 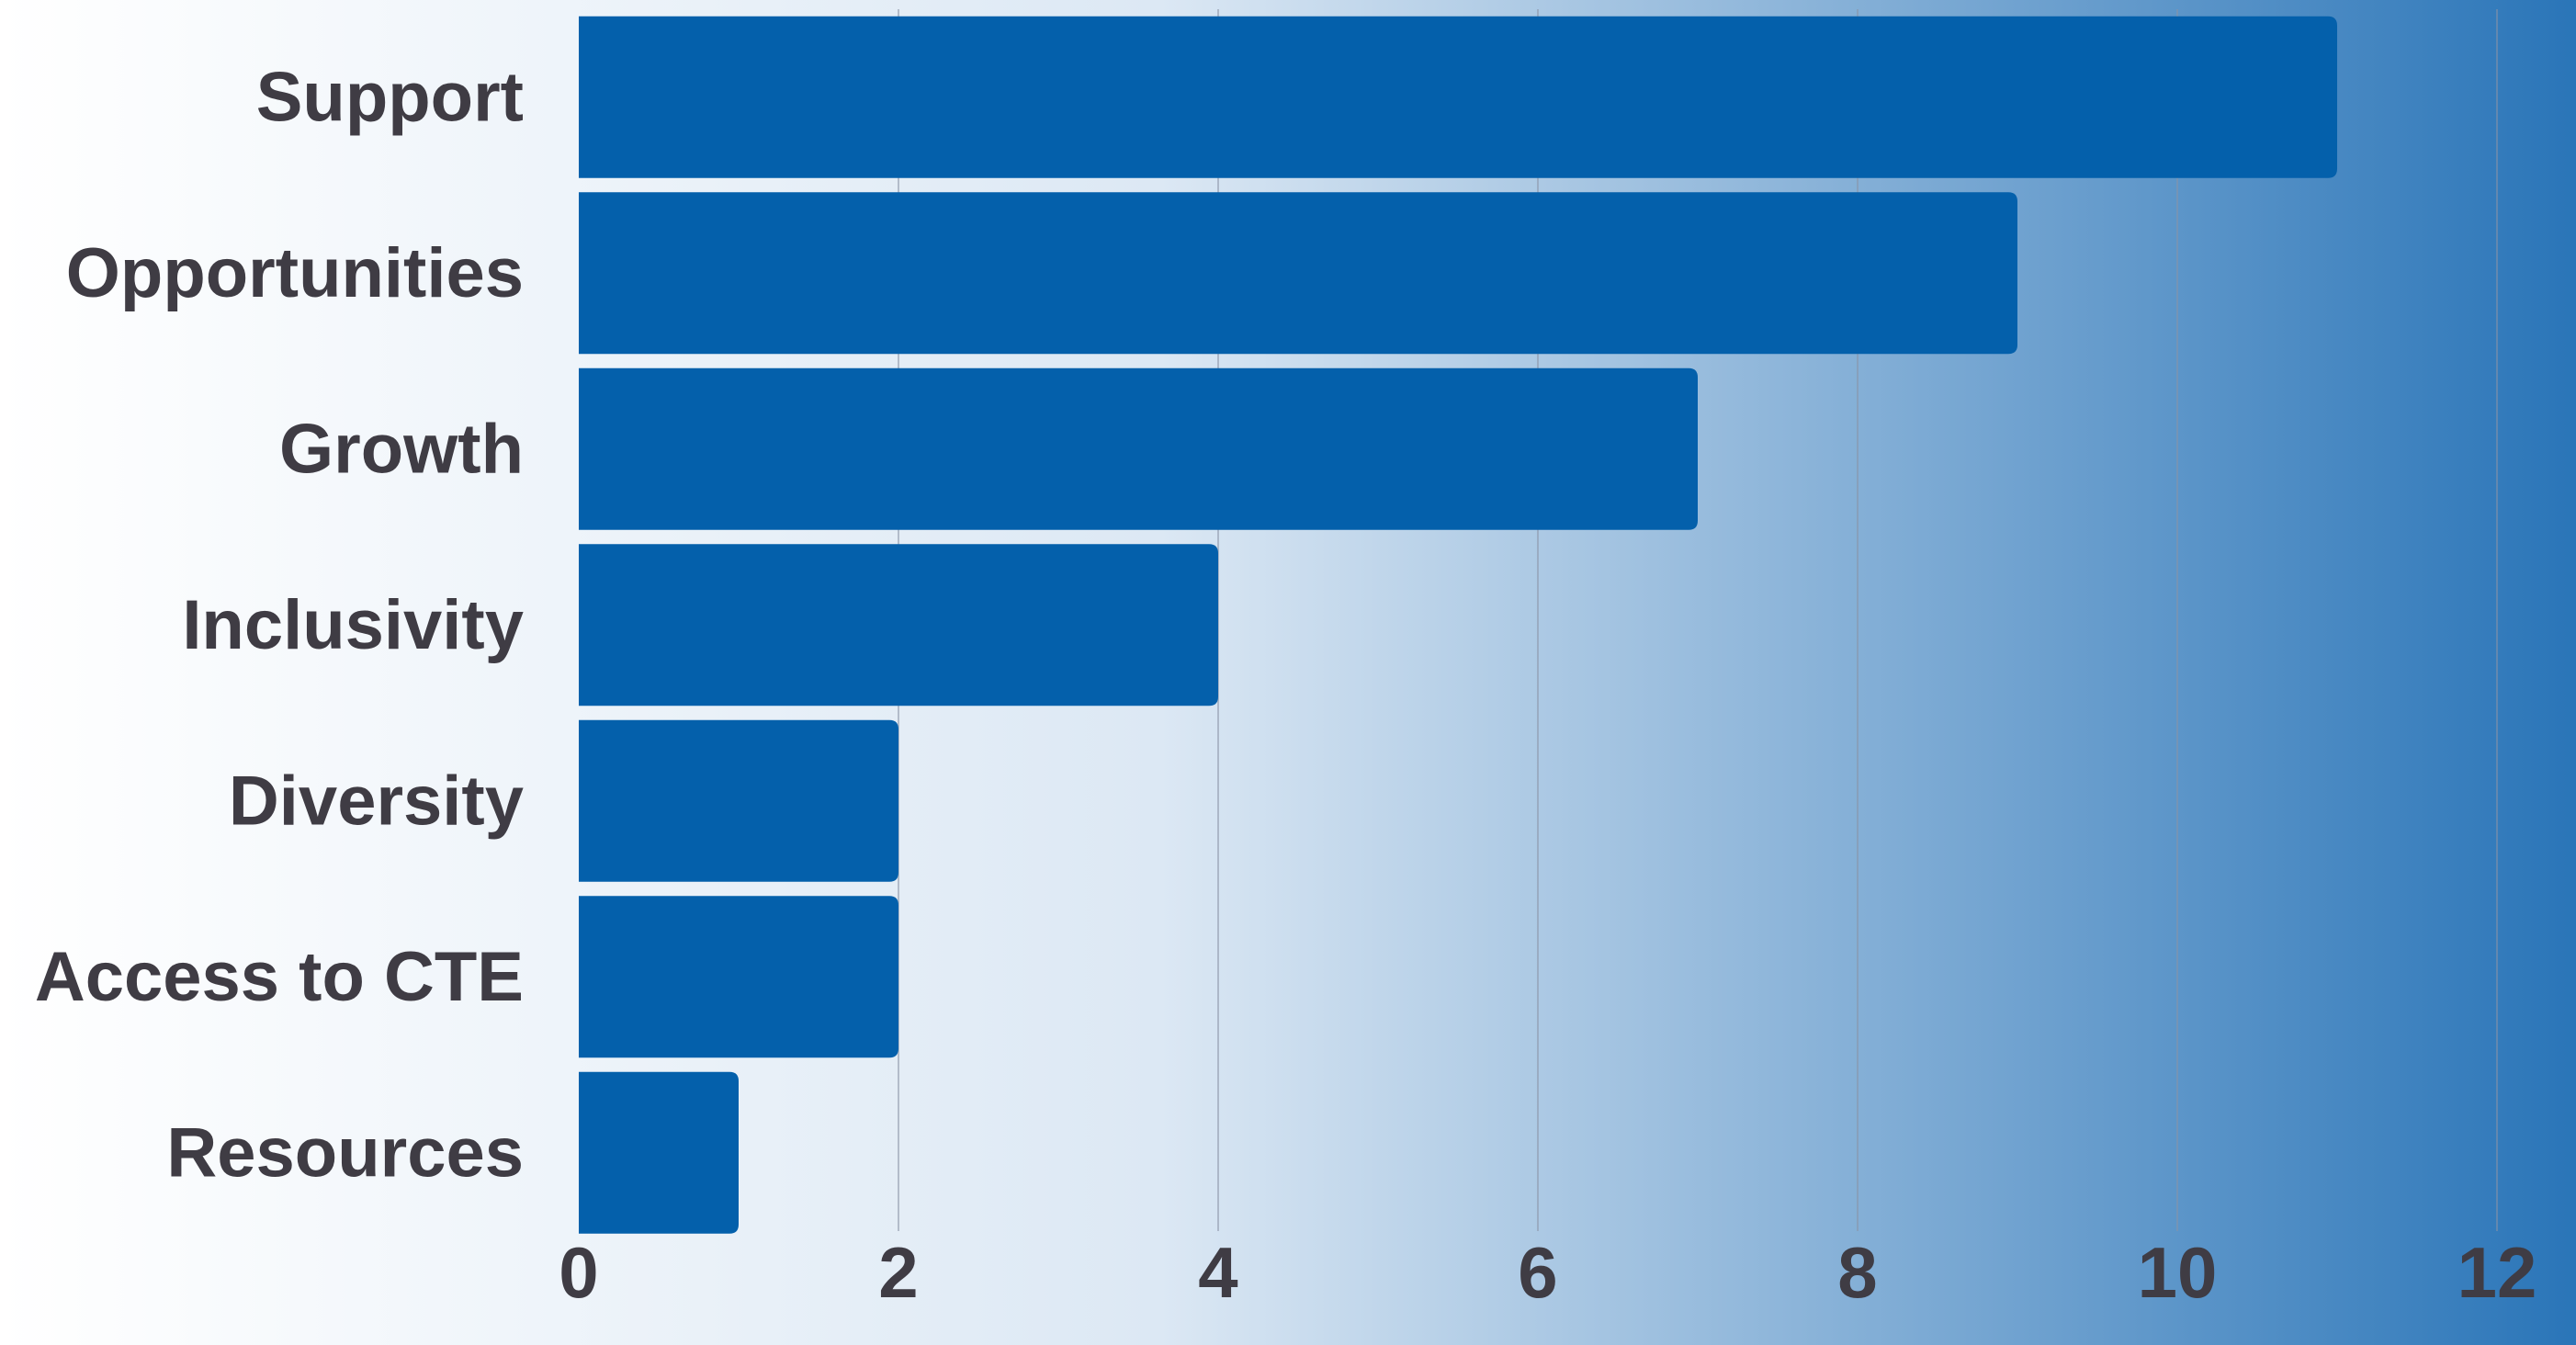 I want to click on x-tick-label: 10, so click(x=2178, y=1272).